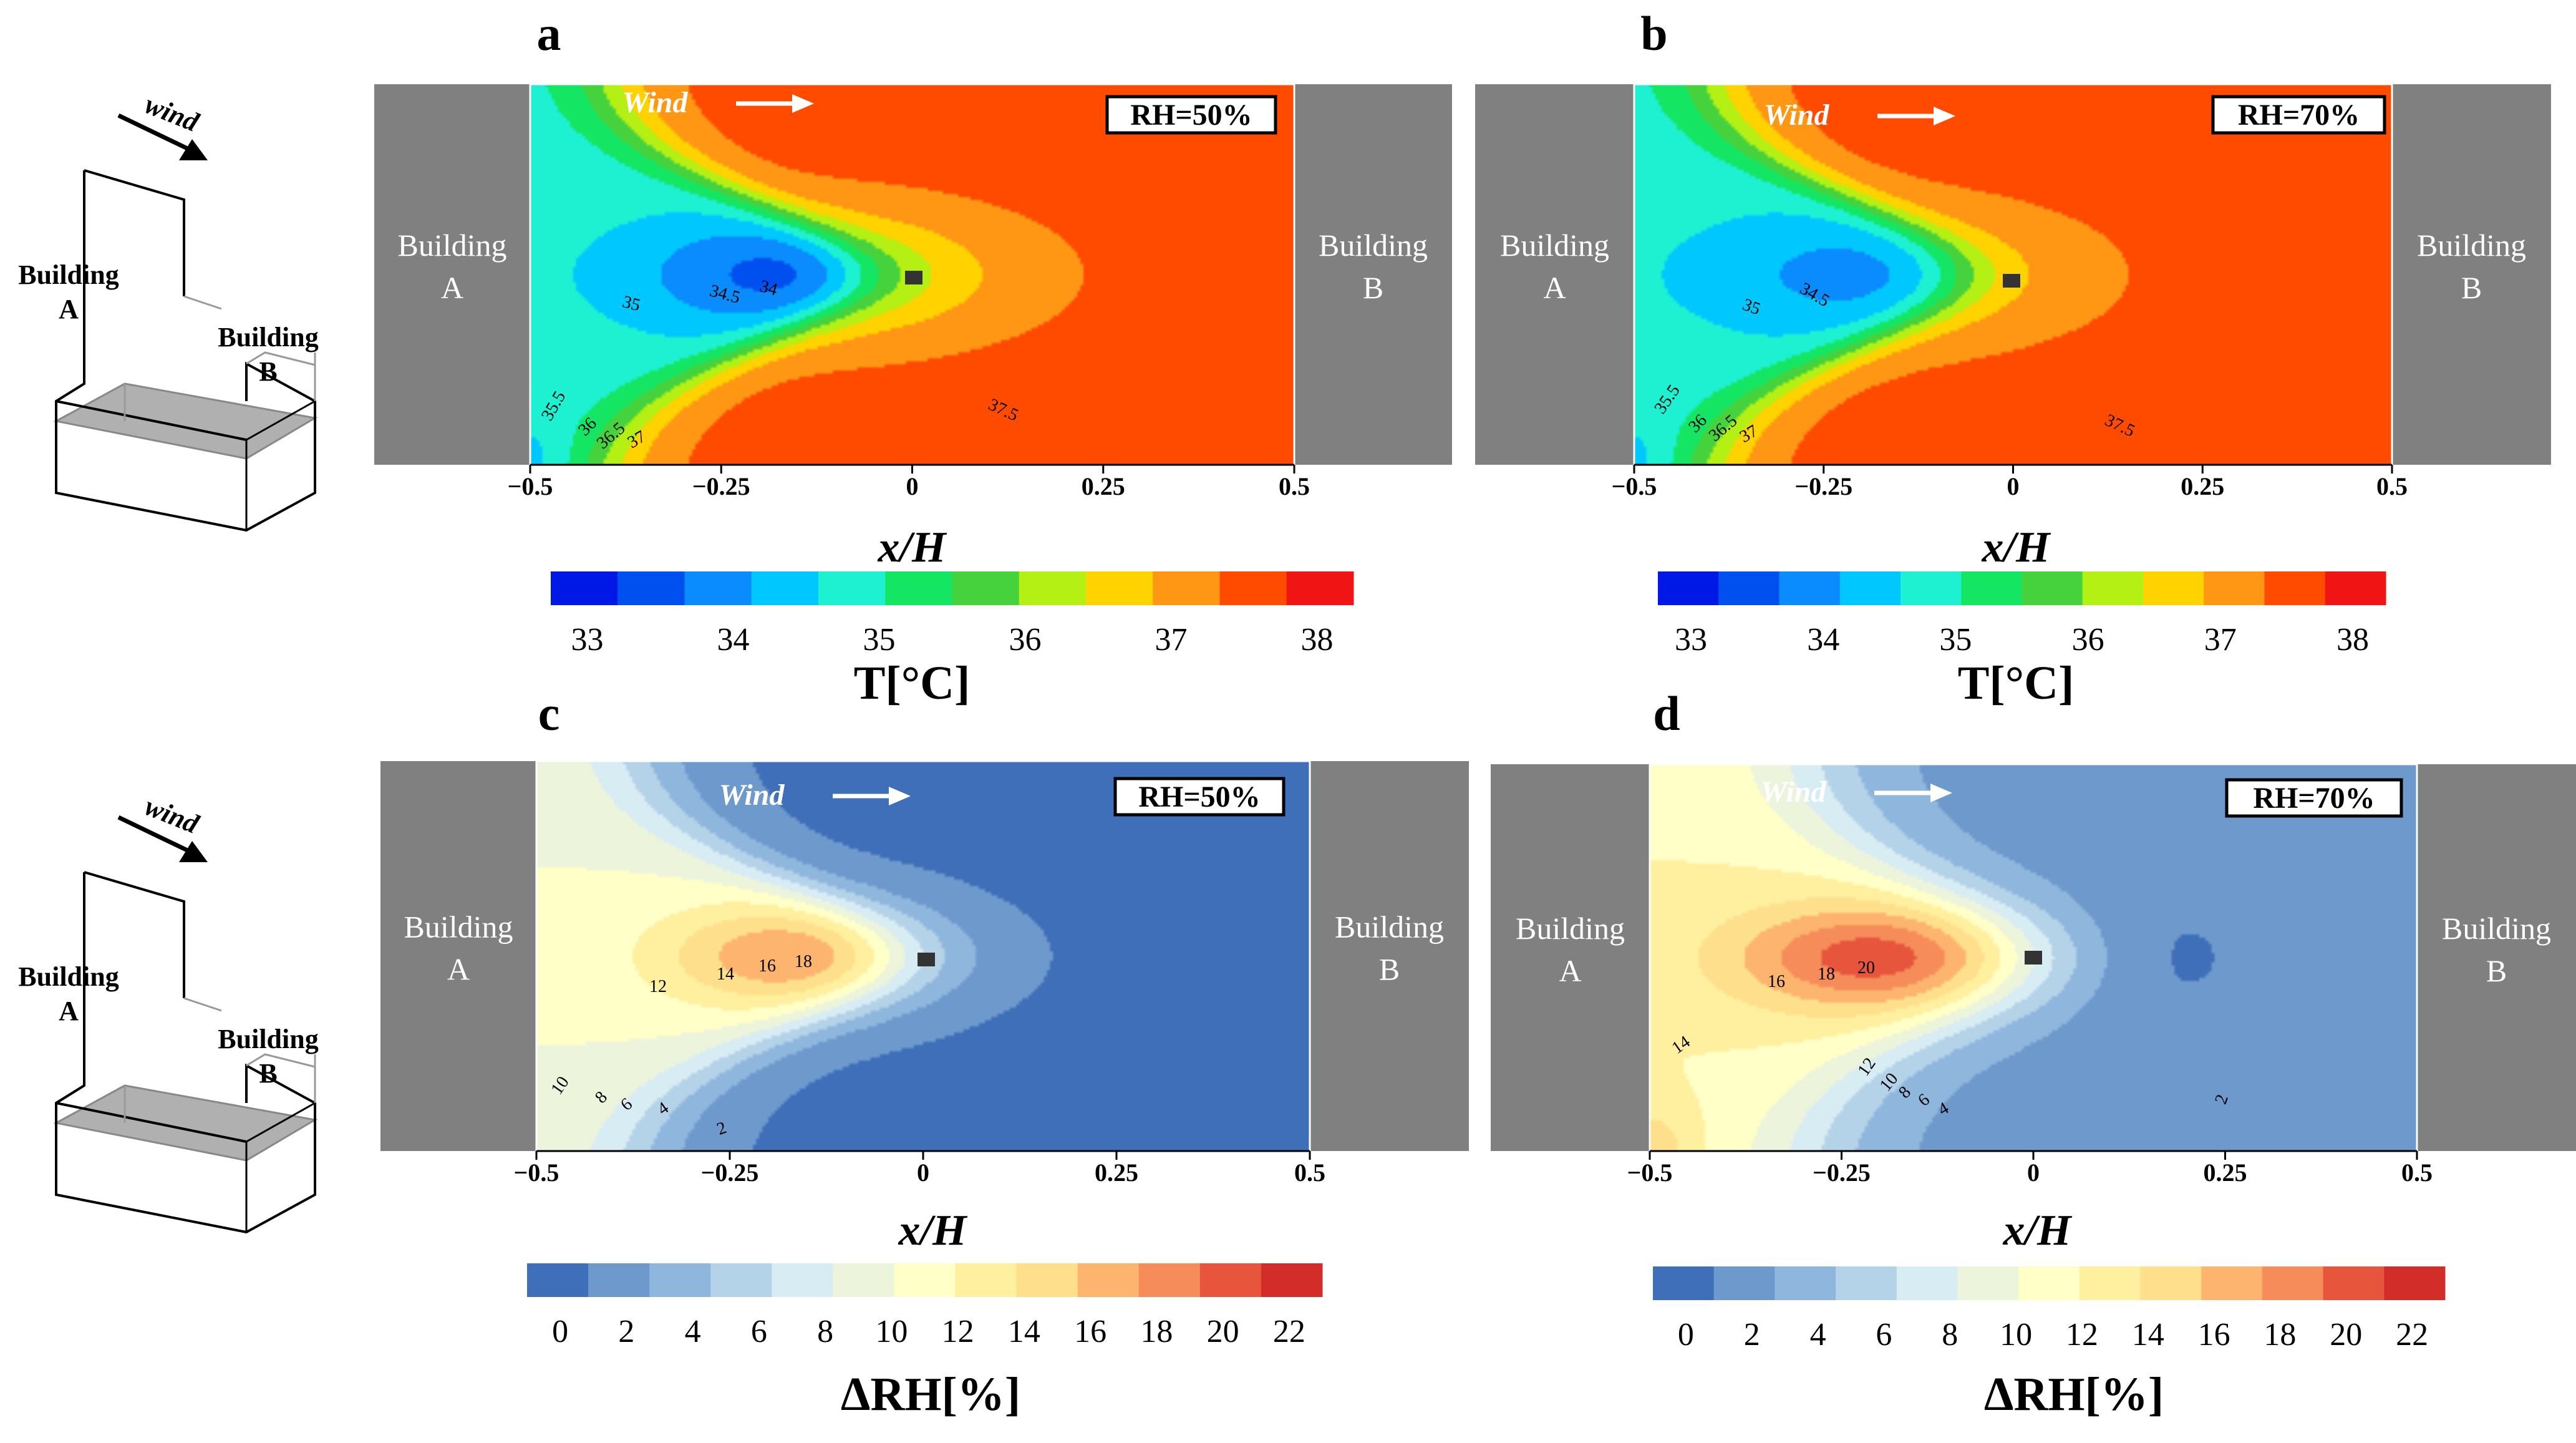 The height and width of the screenshot is (1443, 2576). I want to click on colorbar-tick-label: 38, so click(2352, 640).